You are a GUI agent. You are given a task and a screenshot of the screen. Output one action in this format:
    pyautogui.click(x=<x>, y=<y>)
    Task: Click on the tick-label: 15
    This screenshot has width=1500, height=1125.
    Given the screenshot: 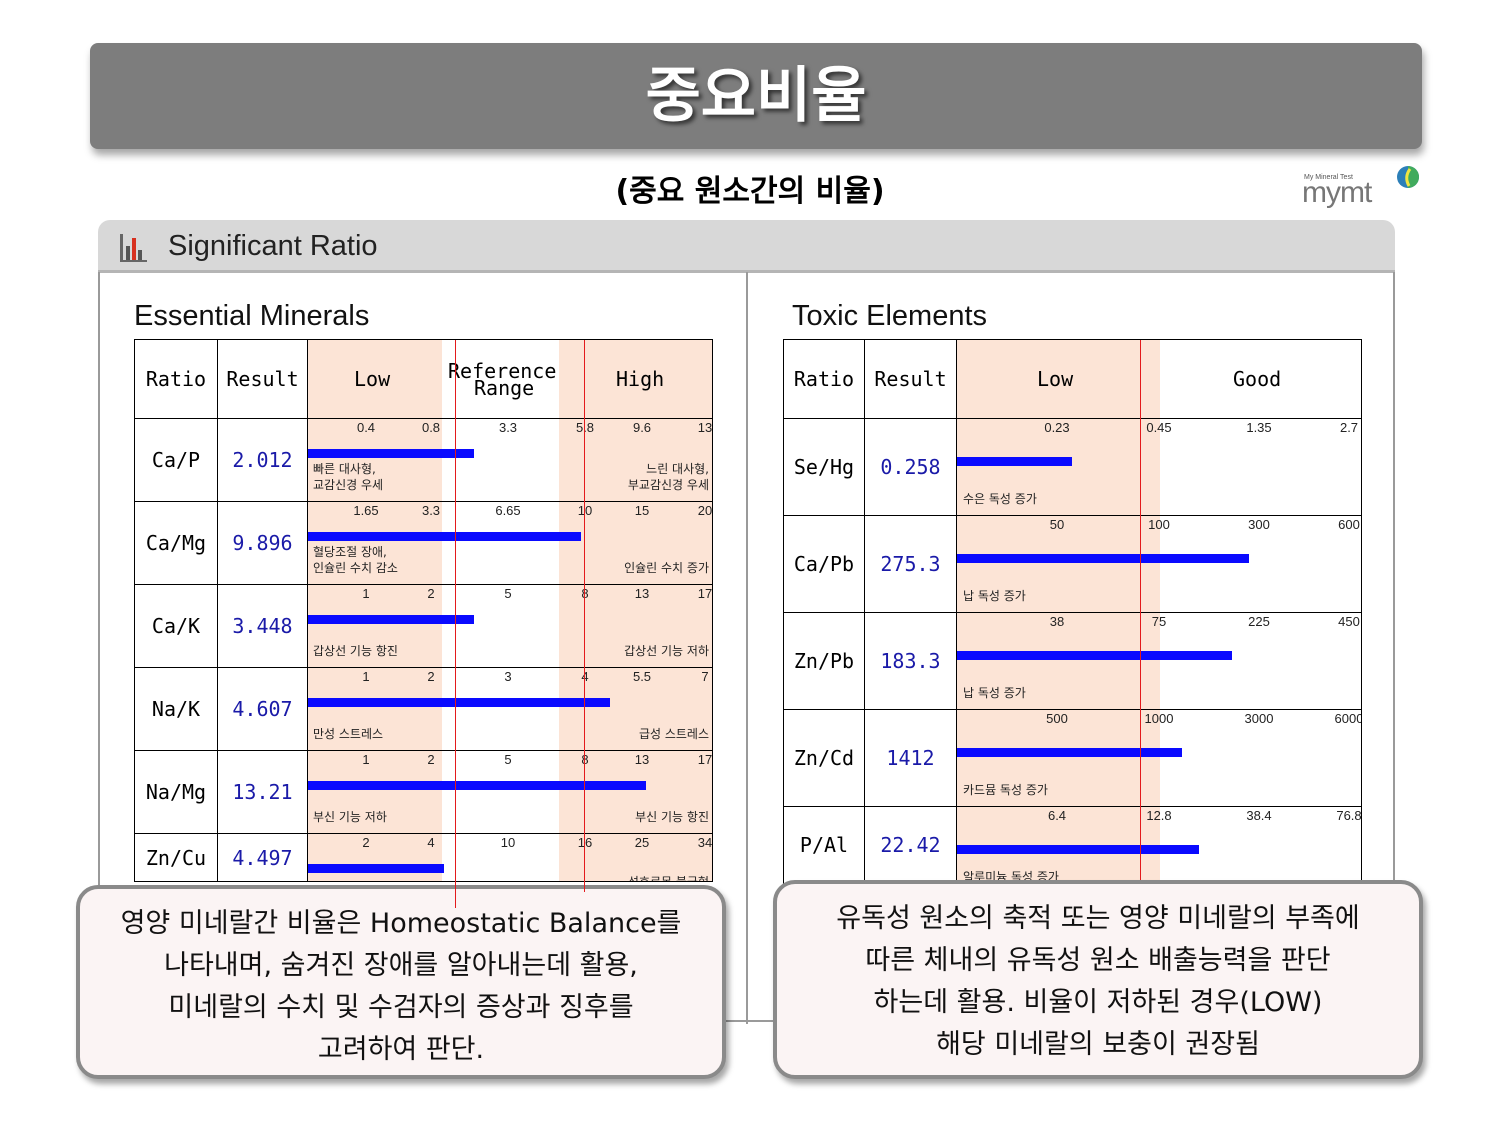 What is the action you would take?
    pyautogui.click(x=642, y=510)
    